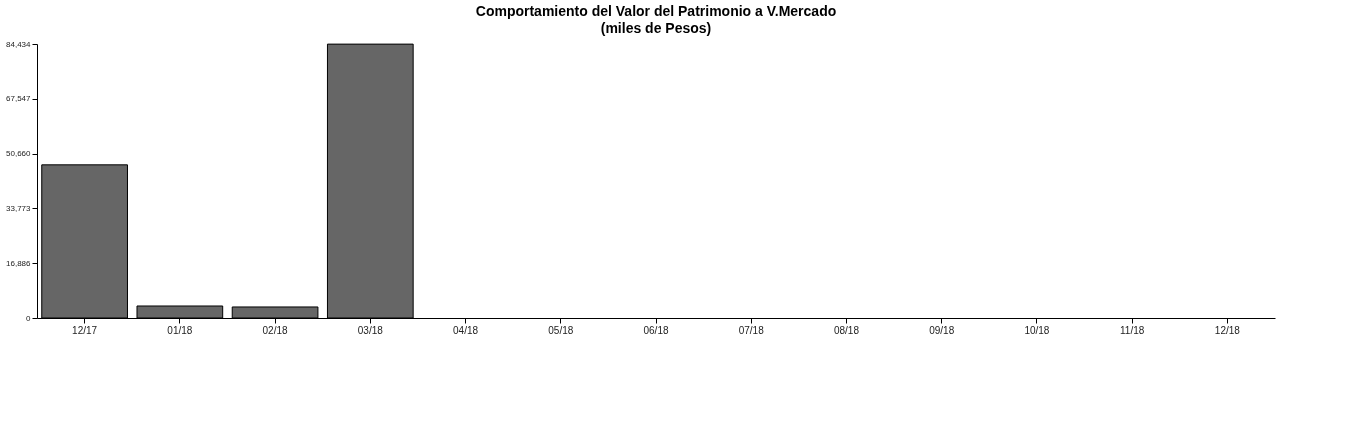 This screenshot has height=433, width=1364. Describe the element at coordinates (19, 44) in the screenshot. I see `y-tick-label: 84,434` at that location.